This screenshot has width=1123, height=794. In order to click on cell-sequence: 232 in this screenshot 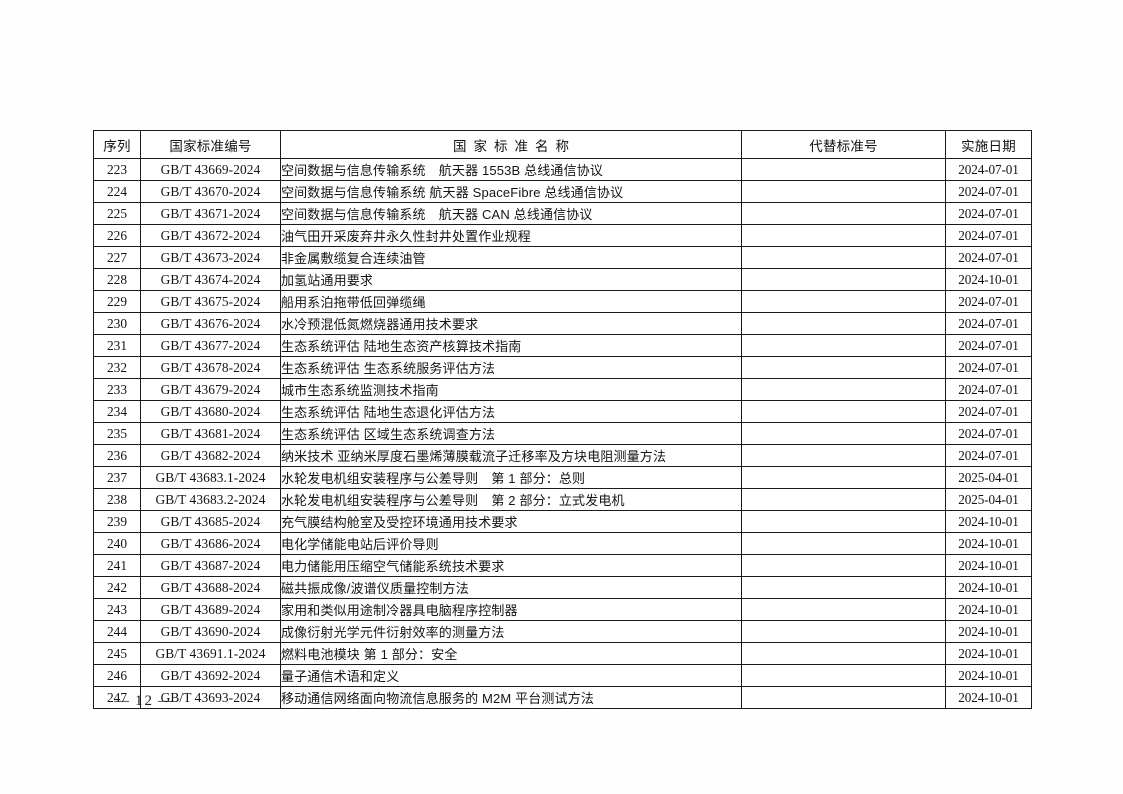, I will do `click(117, 367)`.